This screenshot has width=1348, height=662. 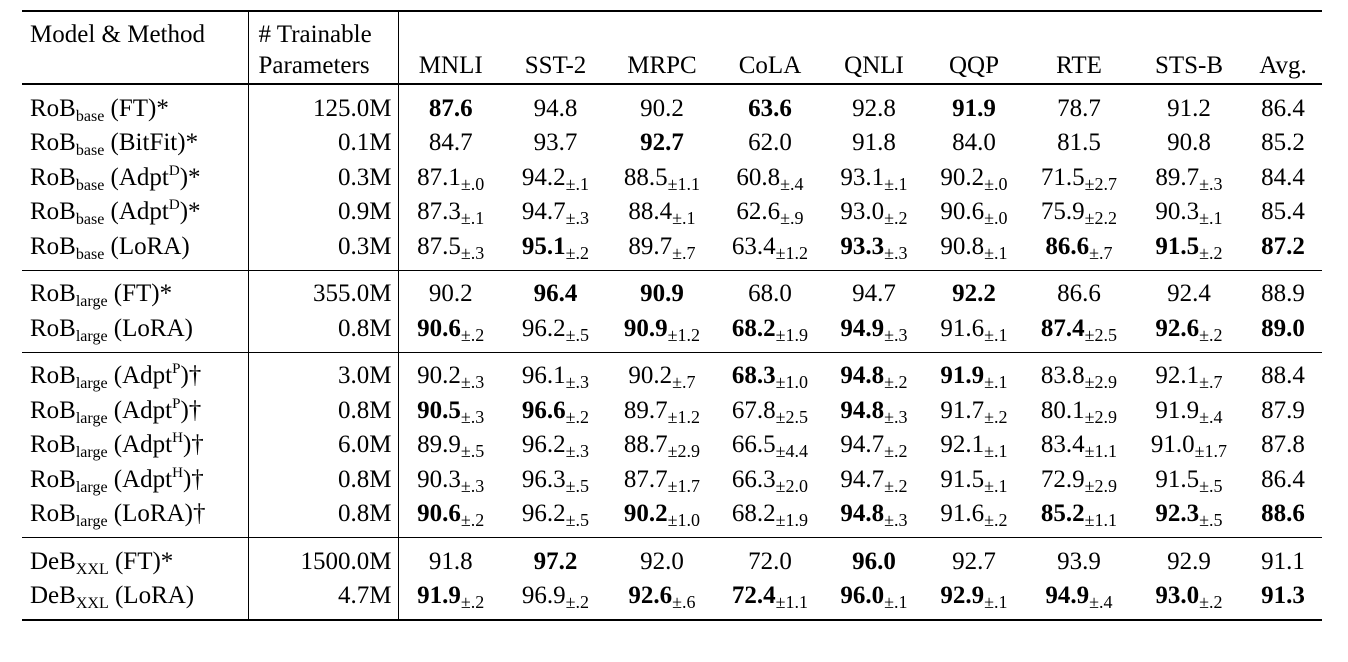 I want to click on score-value: 71.5, so click(x=1062, y=177).